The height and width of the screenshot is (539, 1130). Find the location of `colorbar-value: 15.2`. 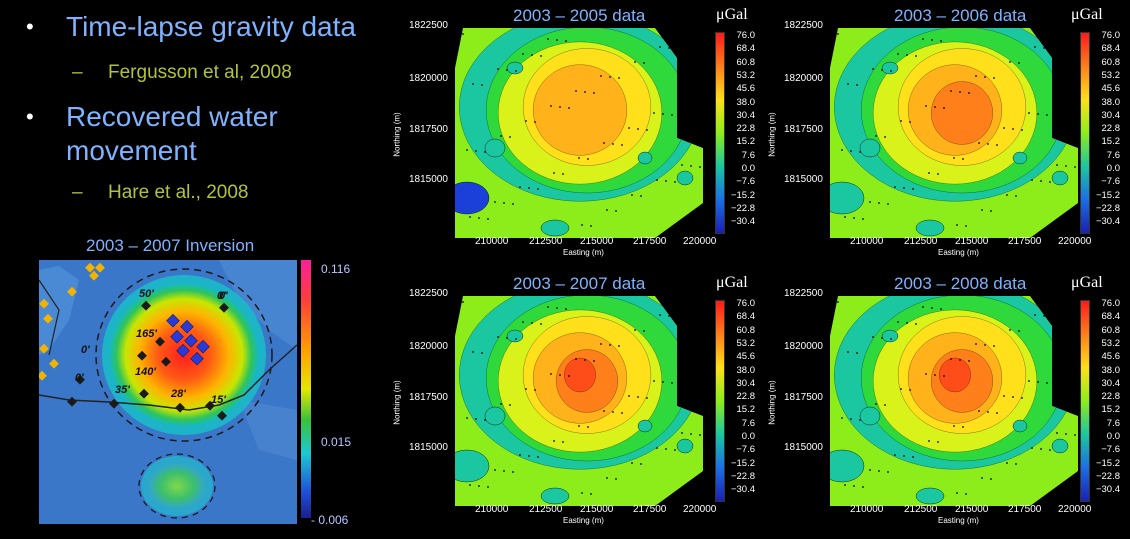

colorbar-value: 15.2 is located at coordinates (1111, 410).